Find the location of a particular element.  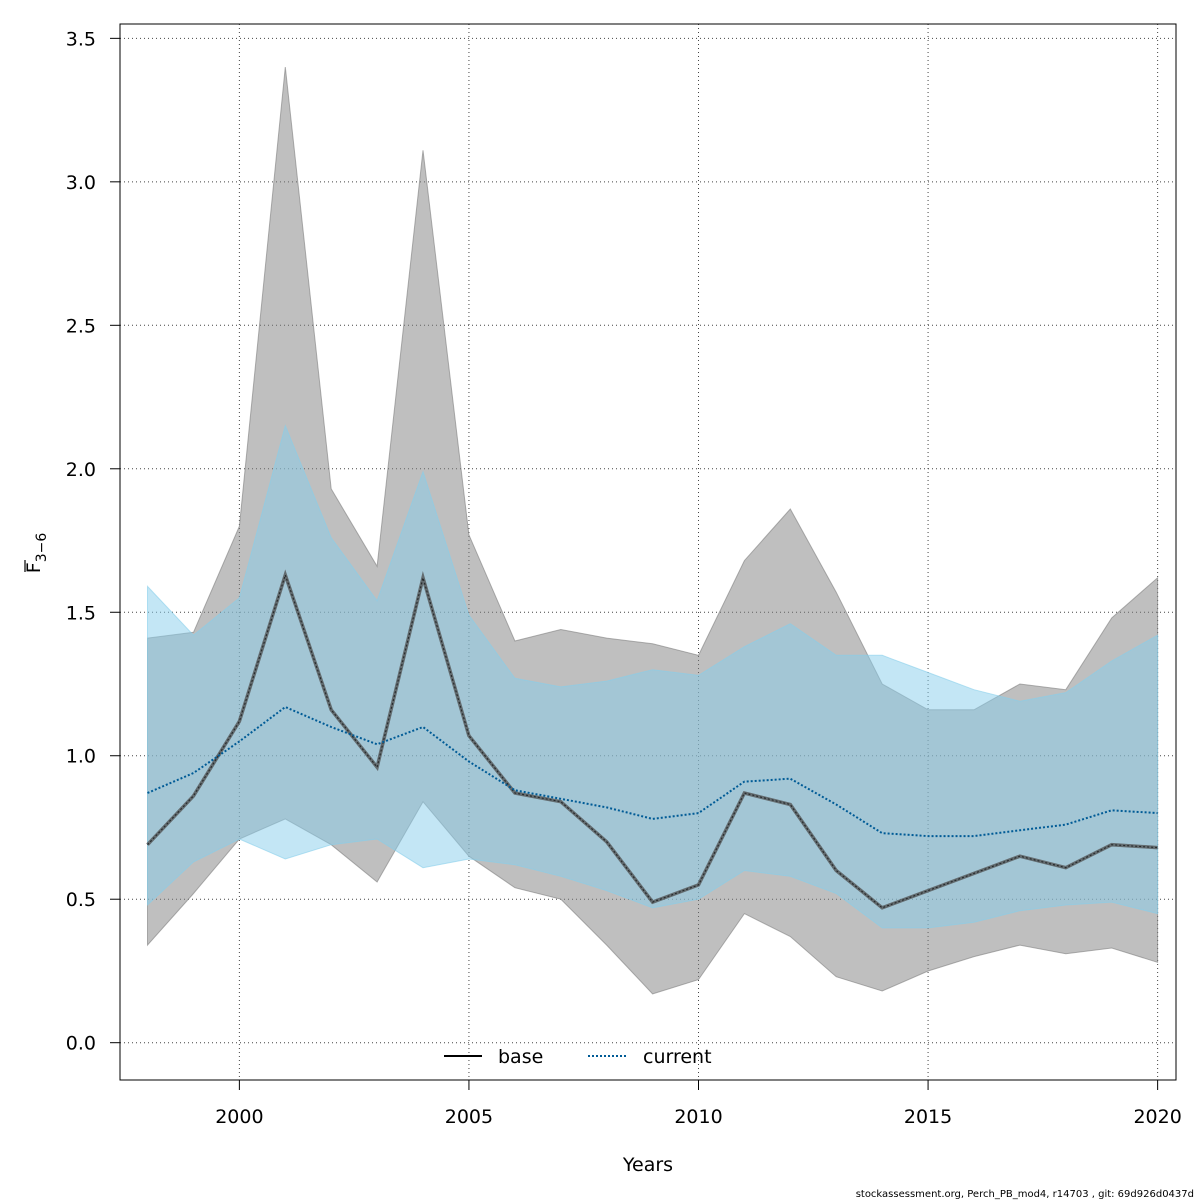

y-tick-label: 3.5 is located at coordinates (81, 39).